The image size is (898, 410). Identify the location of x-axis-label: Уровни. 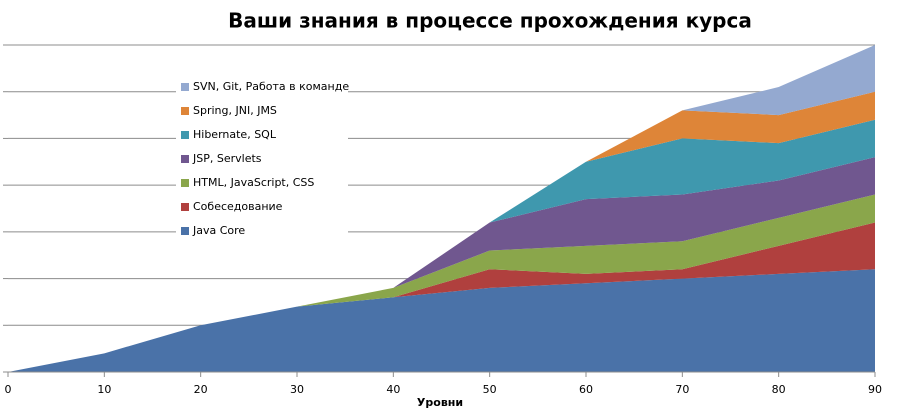
(440, 402).